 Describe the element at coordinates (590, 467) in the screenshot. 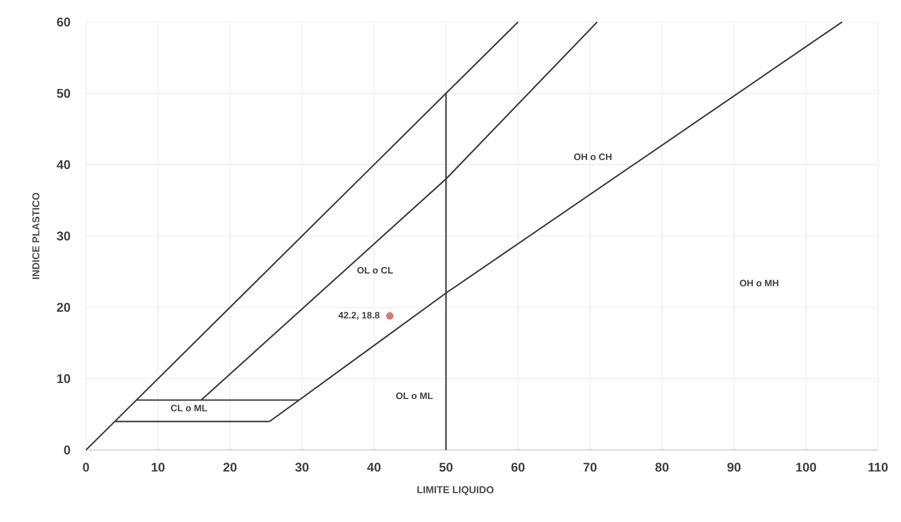

I see `x-tick-label: 70` at that location.